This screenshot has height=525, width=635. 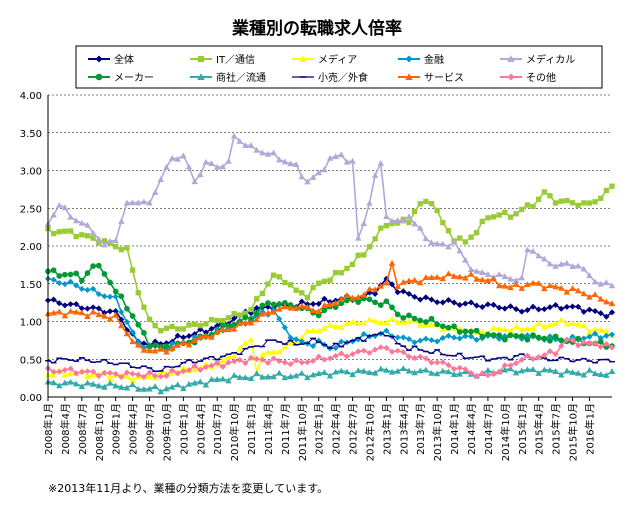 What do you see at coordinates (488, 429) in the screenshot?
I see `x-tick-label: 2014年7月` at bounding box center [488, 429].